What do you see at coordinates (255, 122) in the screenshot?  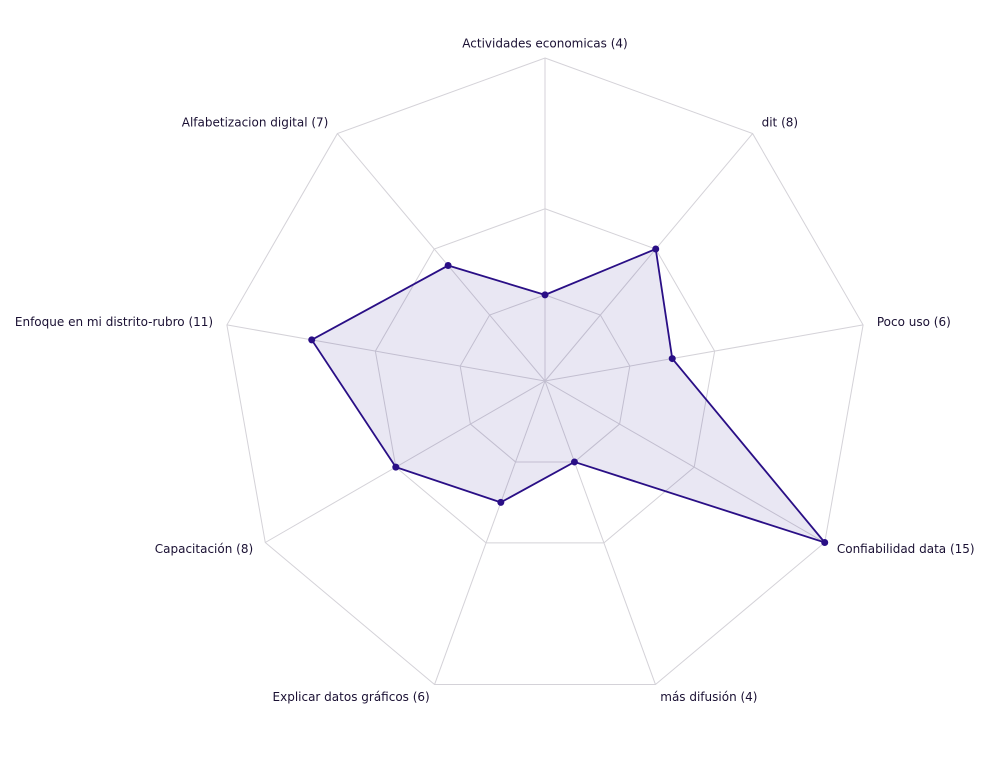 I see `axis-label: Alfabetizacion digital (7)` at bounding box center [255, 122].